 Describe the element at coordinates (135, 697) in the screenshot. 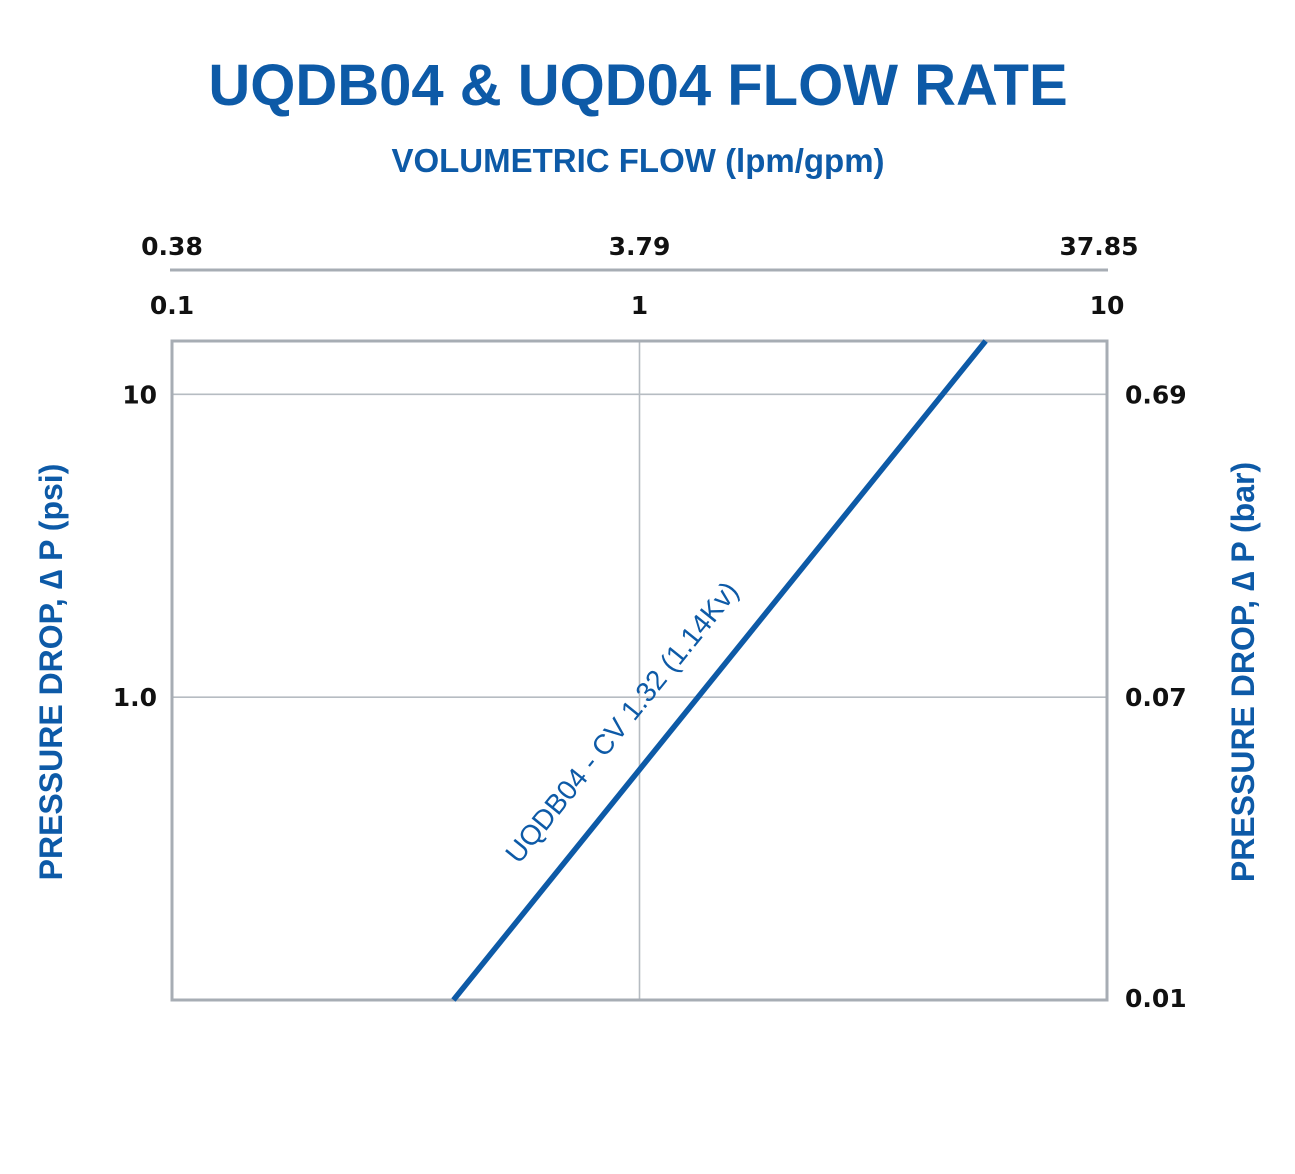

I see `y-tick-label-psi: 1.0` at that location.